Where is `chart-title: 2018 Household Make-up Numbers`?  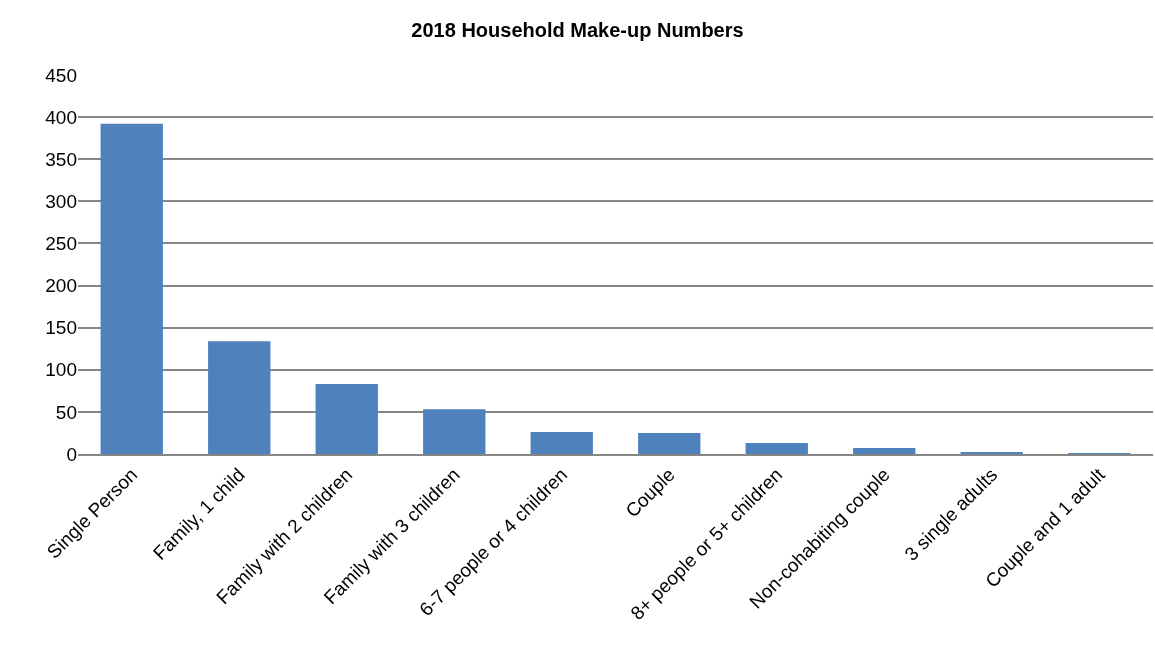 chart-title: 2018 Household Make-up Numbers is located at coordinates (577, 30).